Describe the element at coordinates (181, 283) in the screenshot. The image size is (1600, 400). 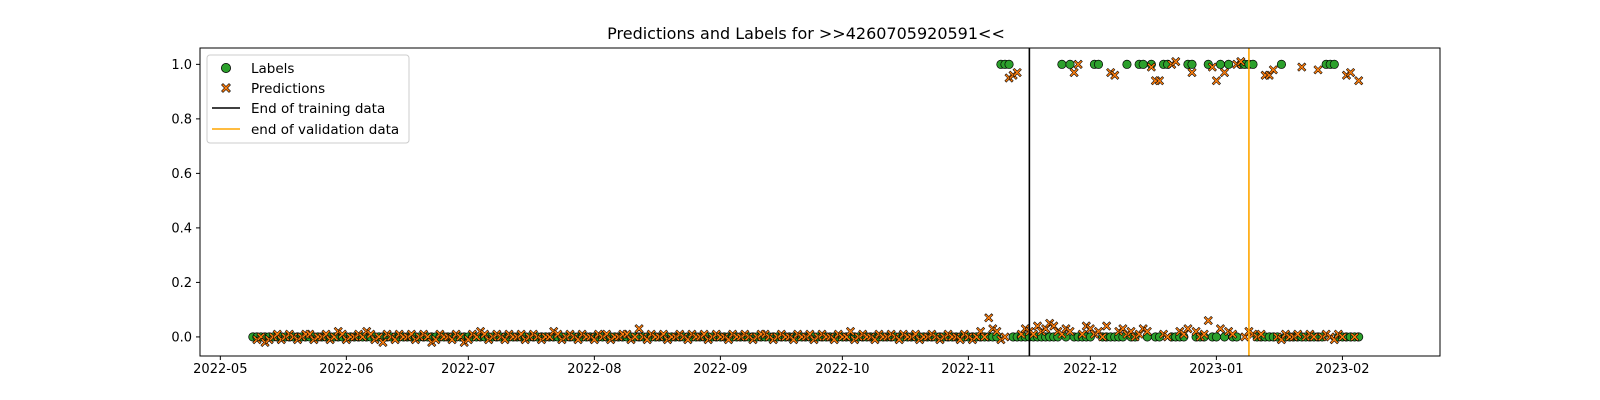
I see `y-tick-label: 0.2` at that location.